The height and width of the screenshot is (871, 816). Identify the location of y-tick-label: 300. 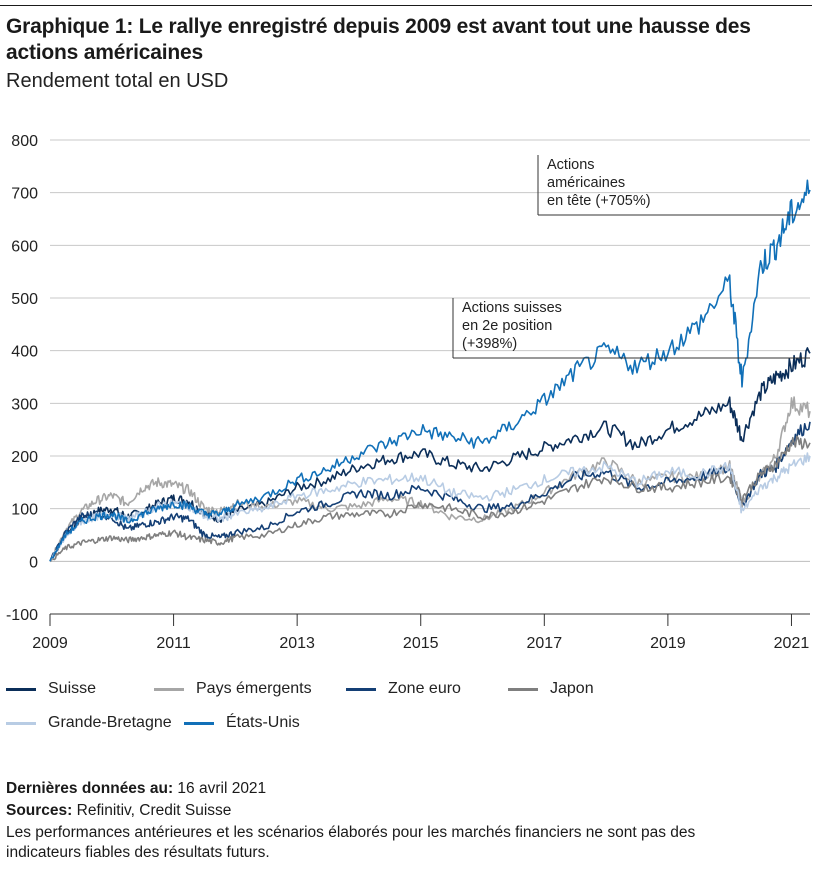
(24, 404).